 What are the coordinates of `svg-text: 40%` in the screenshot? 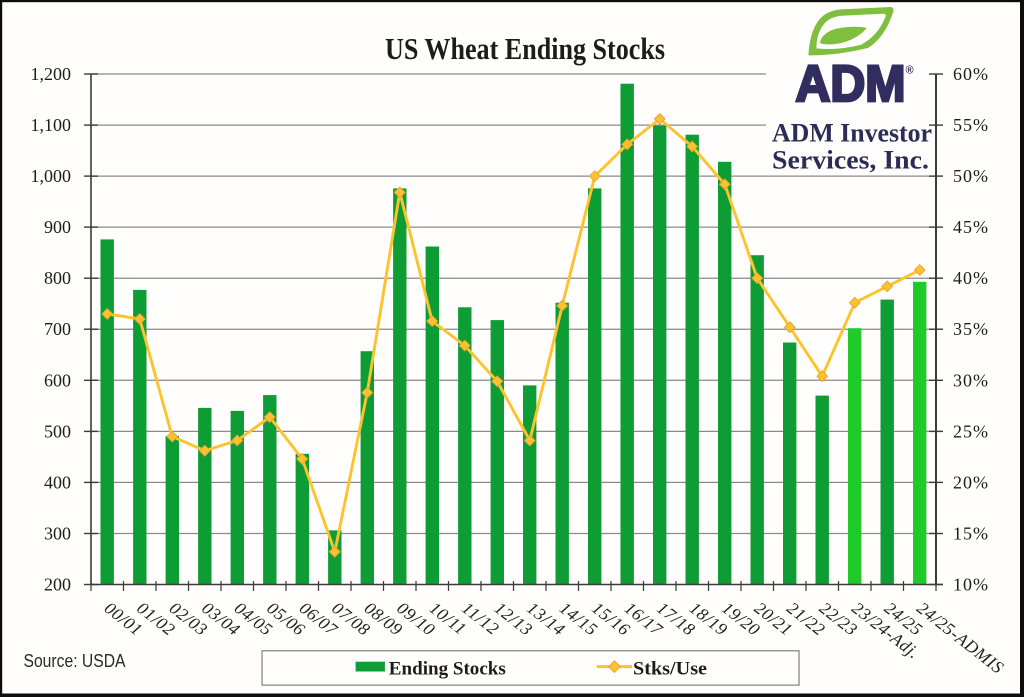 It's located at (970, 278).